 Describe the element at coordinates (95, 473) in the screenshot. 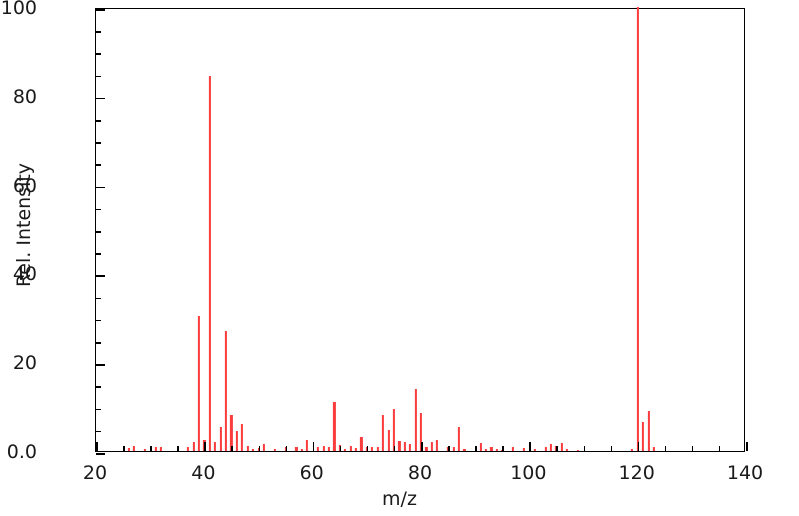

I see `x-tick-label: 20` at that location.